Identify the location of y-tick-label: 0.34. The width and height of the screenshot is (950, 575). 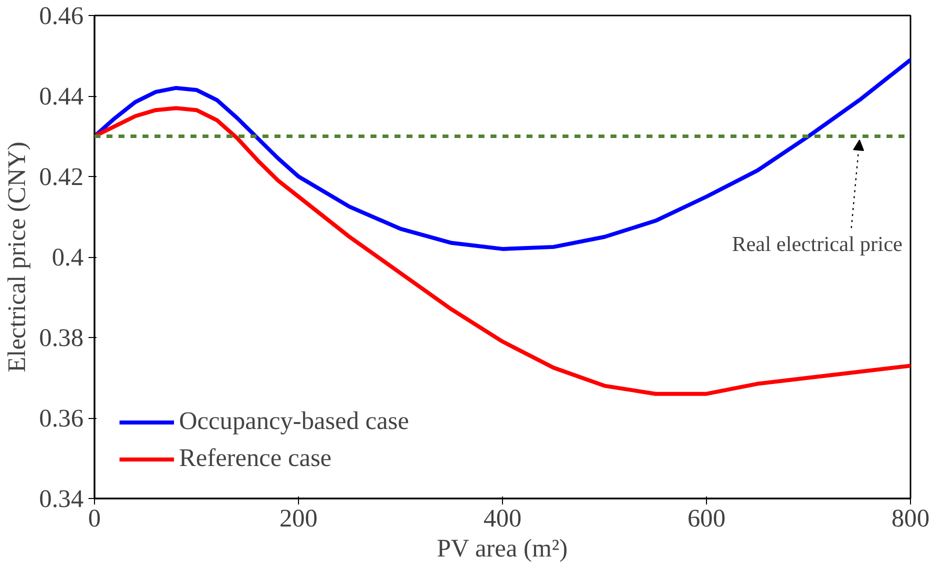
(61, 499).